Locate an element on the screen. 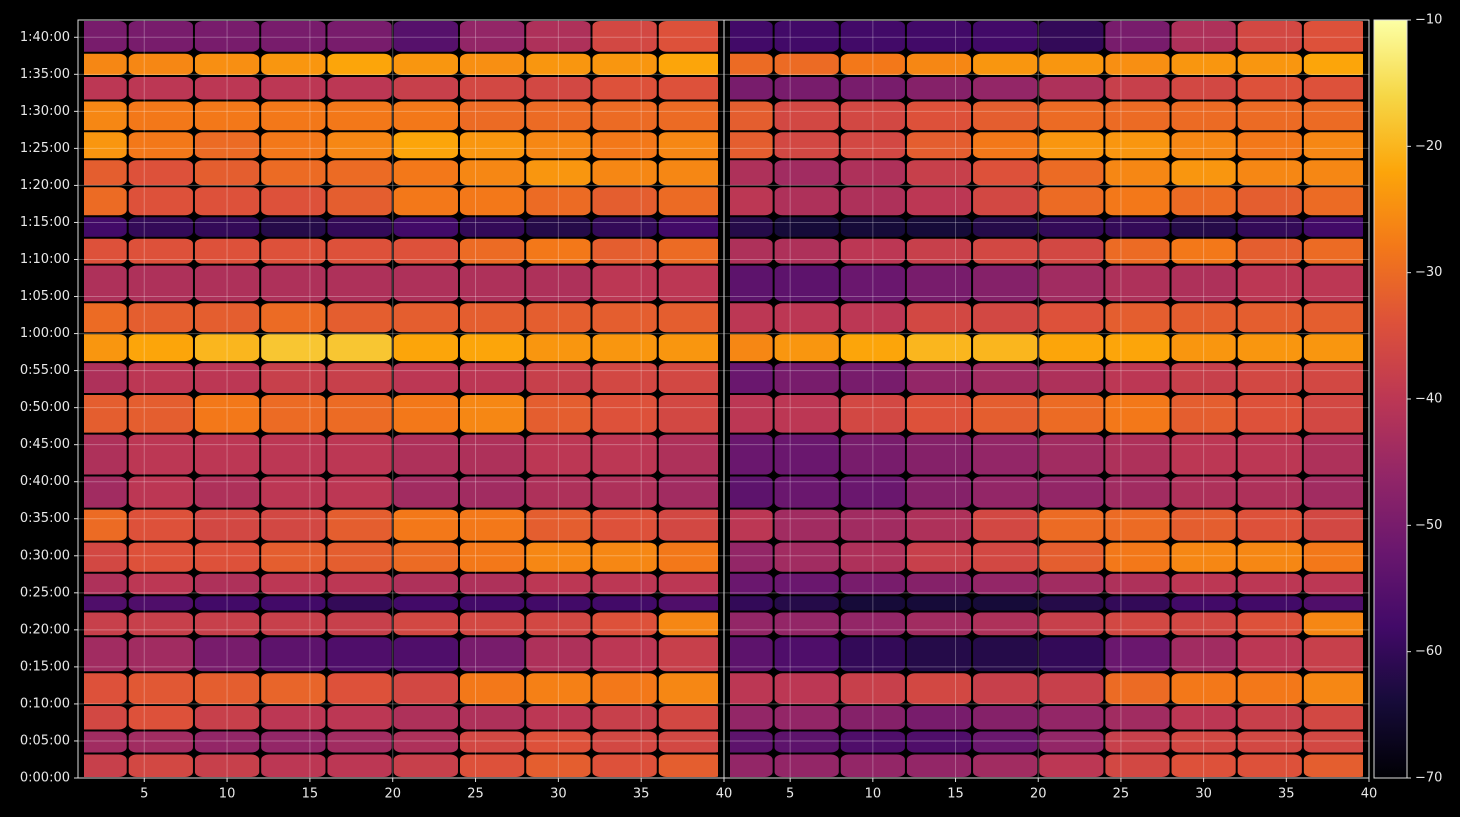  x-tick-label: 10 is located at coordinates (873, 794).